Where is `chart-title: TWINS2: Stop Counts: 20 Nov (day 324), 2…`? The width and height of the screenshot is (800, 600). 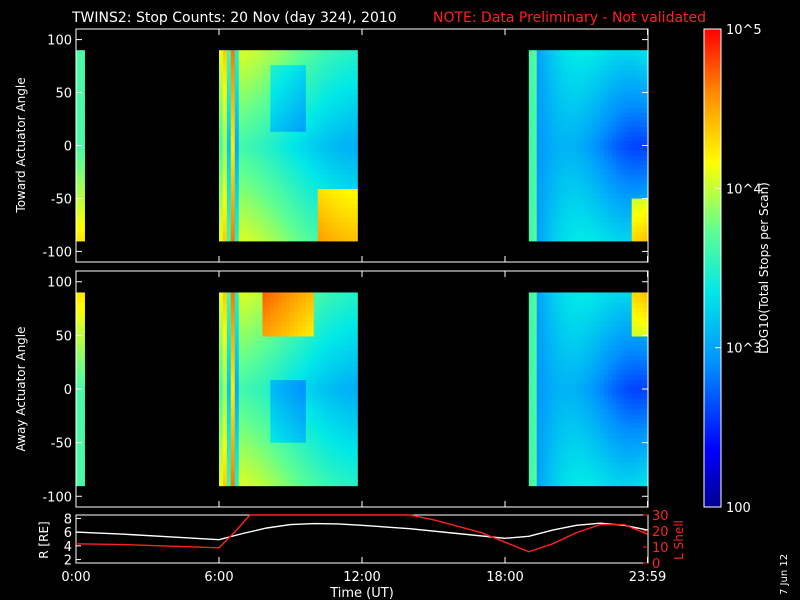 chart-title: TWINS2: Stop Counts: 20 Nov (day 324), 2… is located at coordinates (234, 18).